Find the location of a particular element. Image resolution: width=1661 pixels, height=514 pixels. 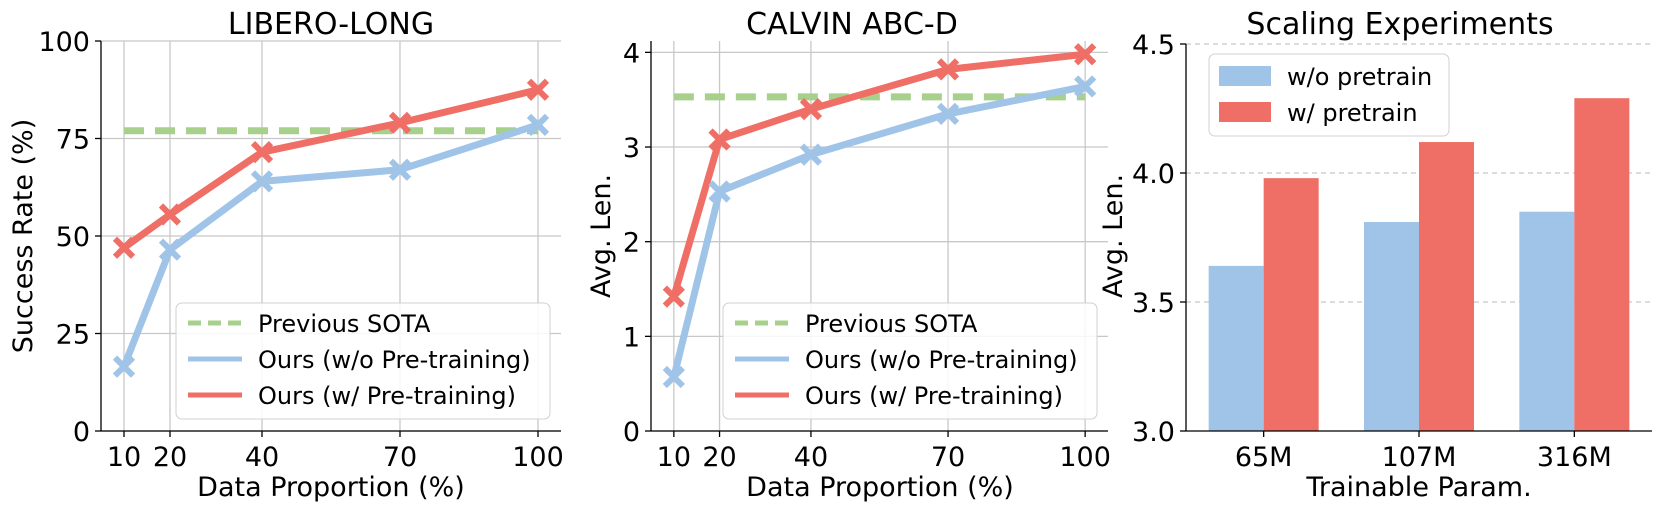

y-tick-label: 3.0 is located at coordinates (1153, 432).